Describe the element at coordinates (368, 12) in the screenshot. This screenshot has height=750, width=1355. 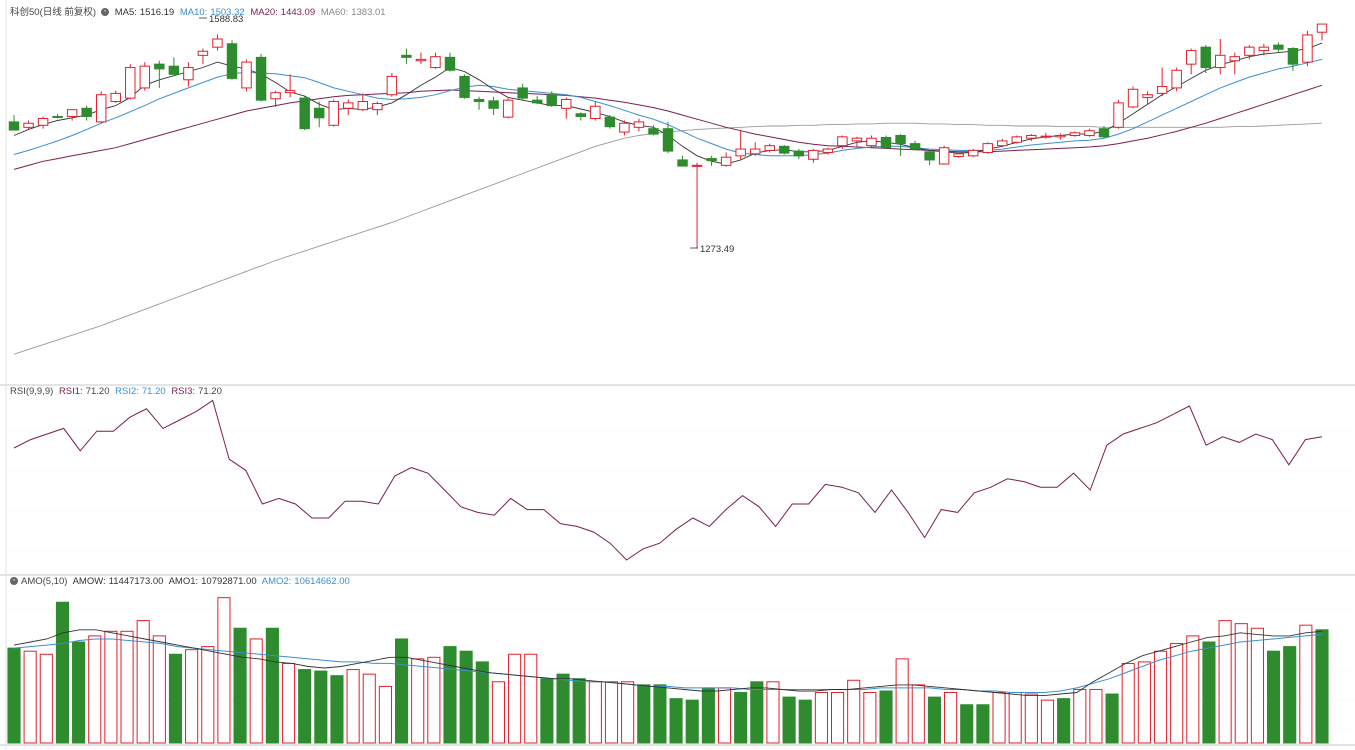
I see `ma60-value: 1383.01` at that location.